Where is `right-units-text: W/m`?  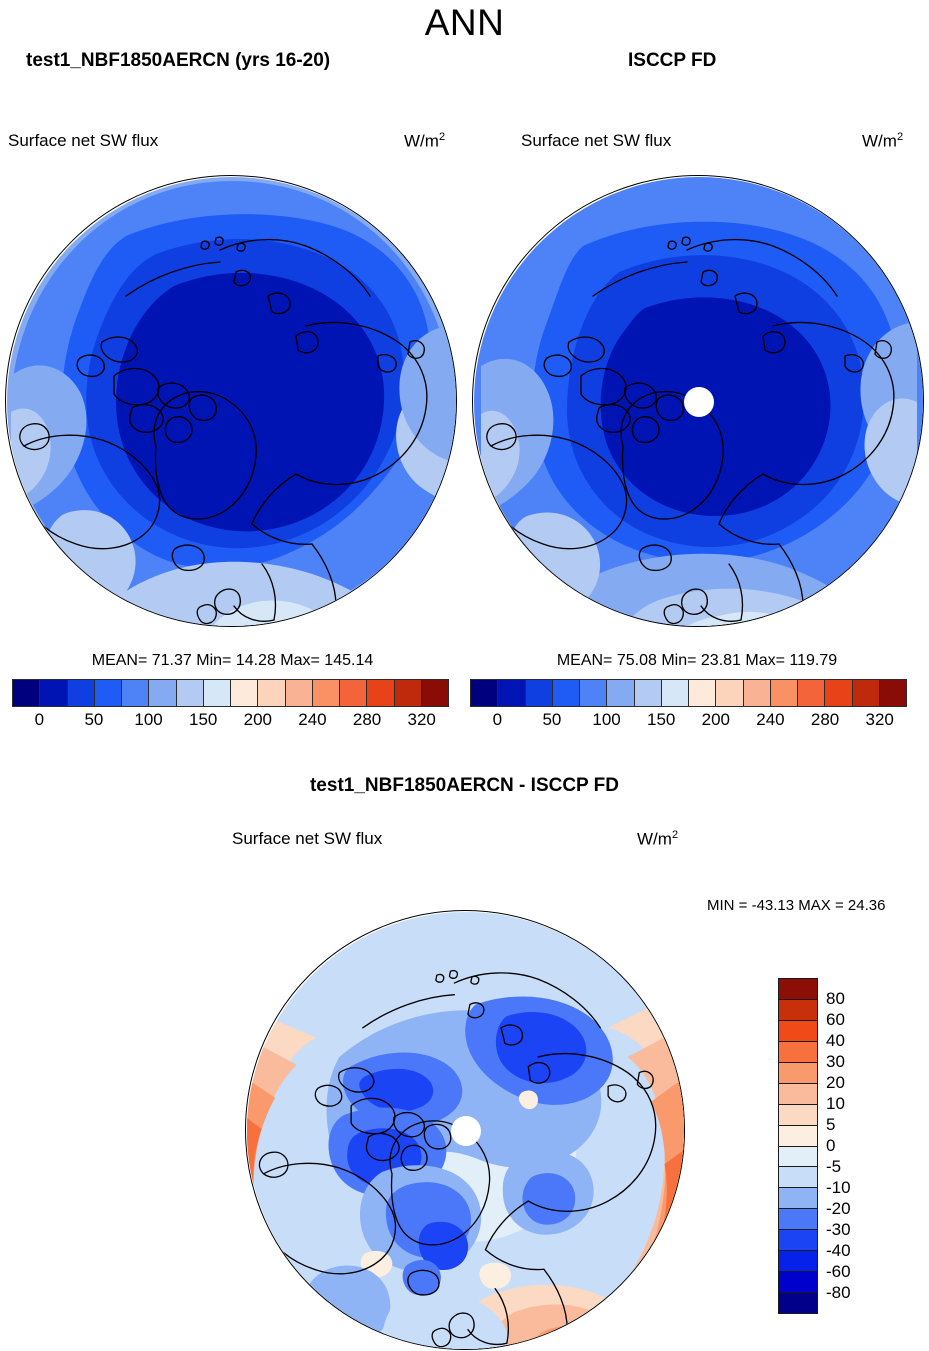
right-units-text: W/m is located at coordinates (879, 141).